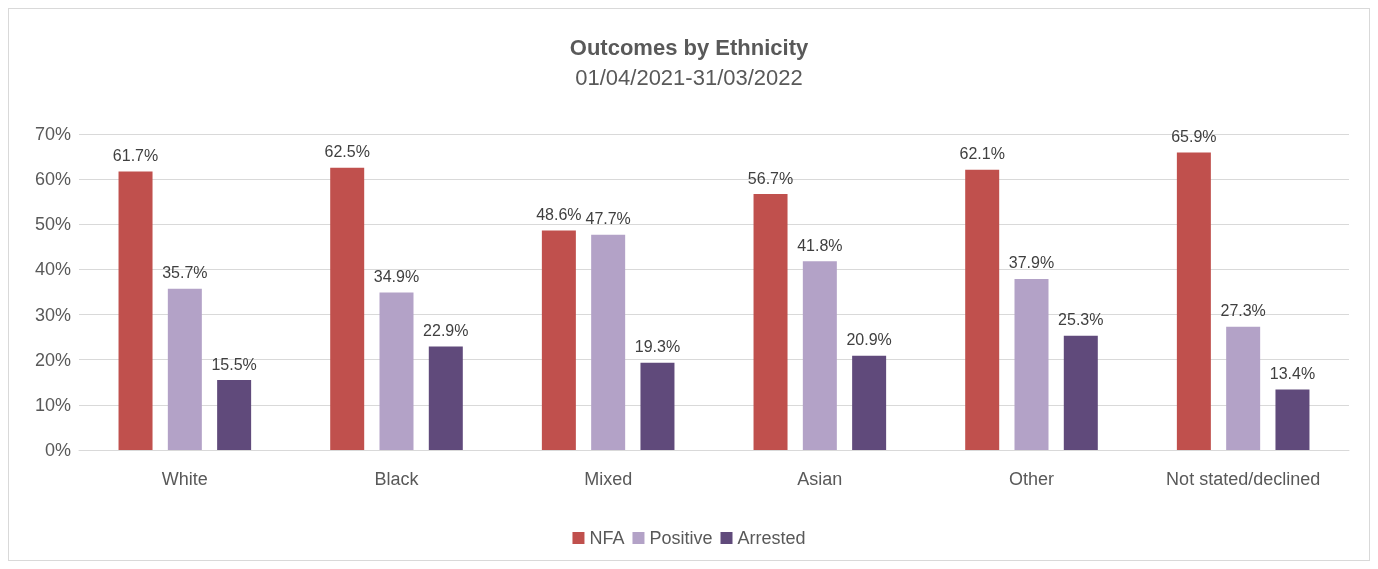 This screenshot has height=569, width=1378. Describe the element at coordinates (57, 450) in the screenshot. I see `y-tick-label: 0%` at that location.